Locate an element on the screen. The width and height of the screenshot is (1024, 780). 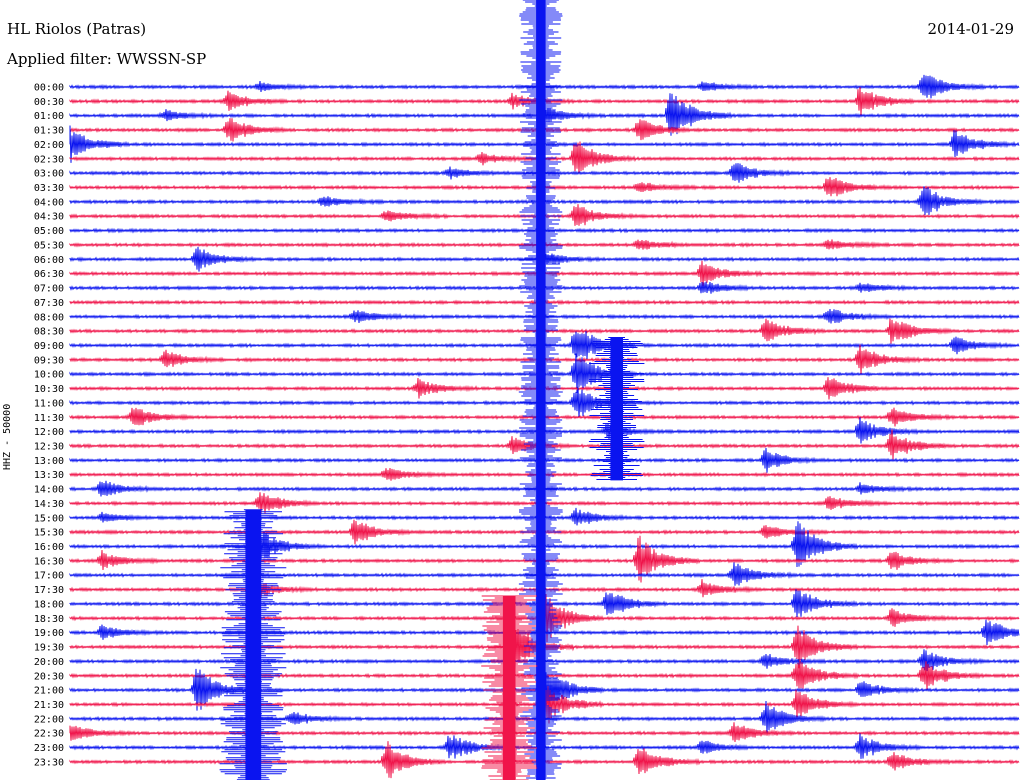
time-tick-label: 20:00 is located at coordinates (49, 662).